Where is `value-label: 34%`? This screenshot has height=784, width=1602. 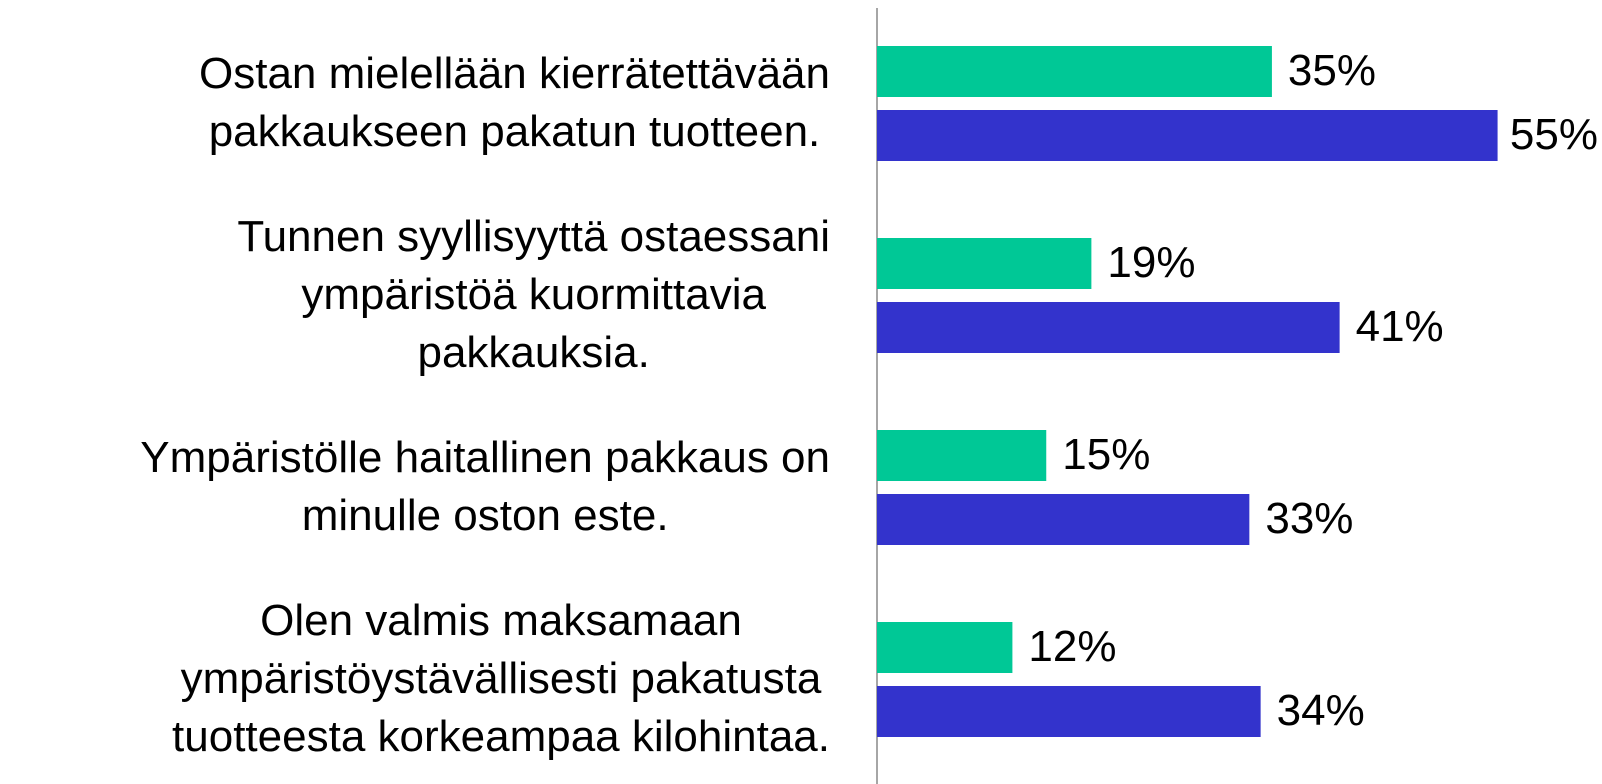 value-label: 34% is located at coordinates (1321, 710).